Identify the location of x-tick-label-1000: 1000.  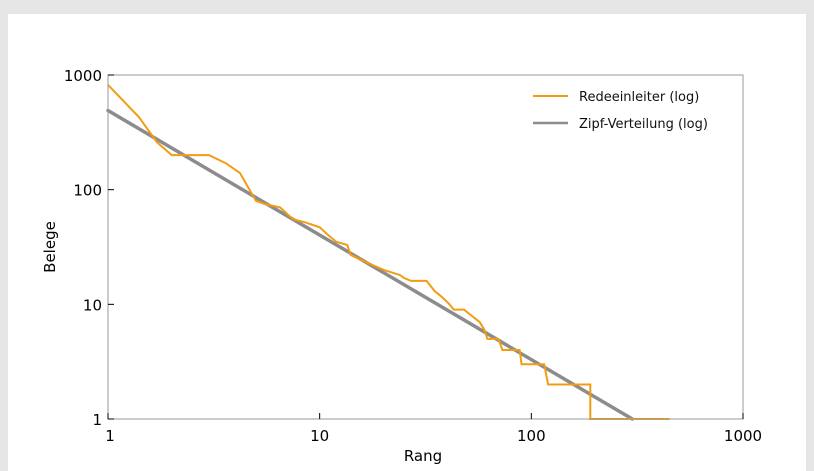
(743, 436).